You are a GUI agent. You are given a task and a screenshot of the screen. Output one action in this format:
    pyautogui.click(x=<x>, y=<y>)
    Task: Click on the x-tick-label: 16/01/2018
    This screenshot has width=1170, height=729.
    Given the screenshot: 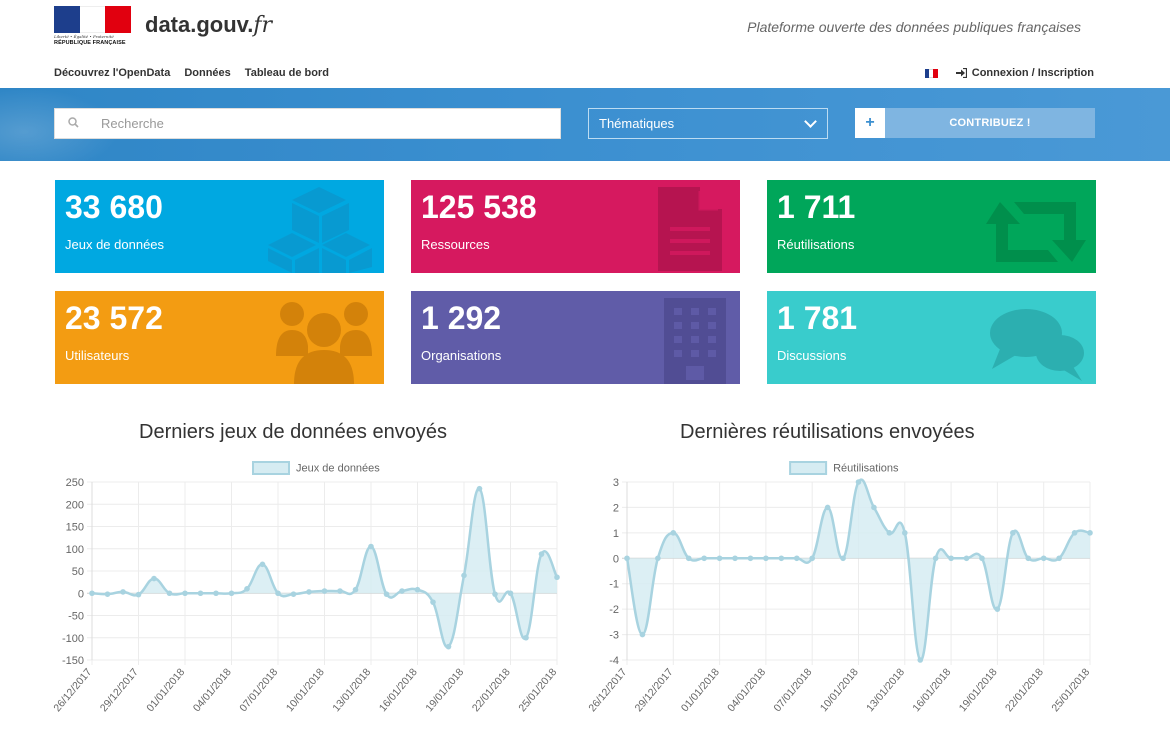 What is the action you would take?
    pyautogui.click(x=931, y=690)
    